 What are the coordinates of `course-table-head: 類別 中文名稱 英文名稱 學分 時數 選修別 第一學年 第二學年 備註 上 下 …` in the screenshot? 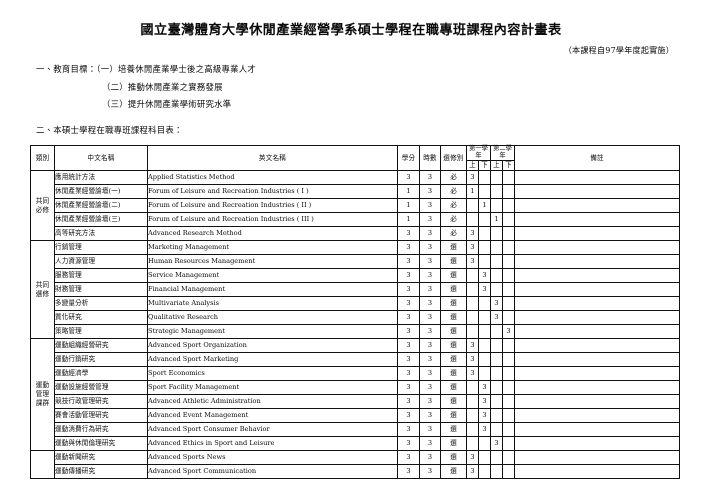 It's located at (355, 158).